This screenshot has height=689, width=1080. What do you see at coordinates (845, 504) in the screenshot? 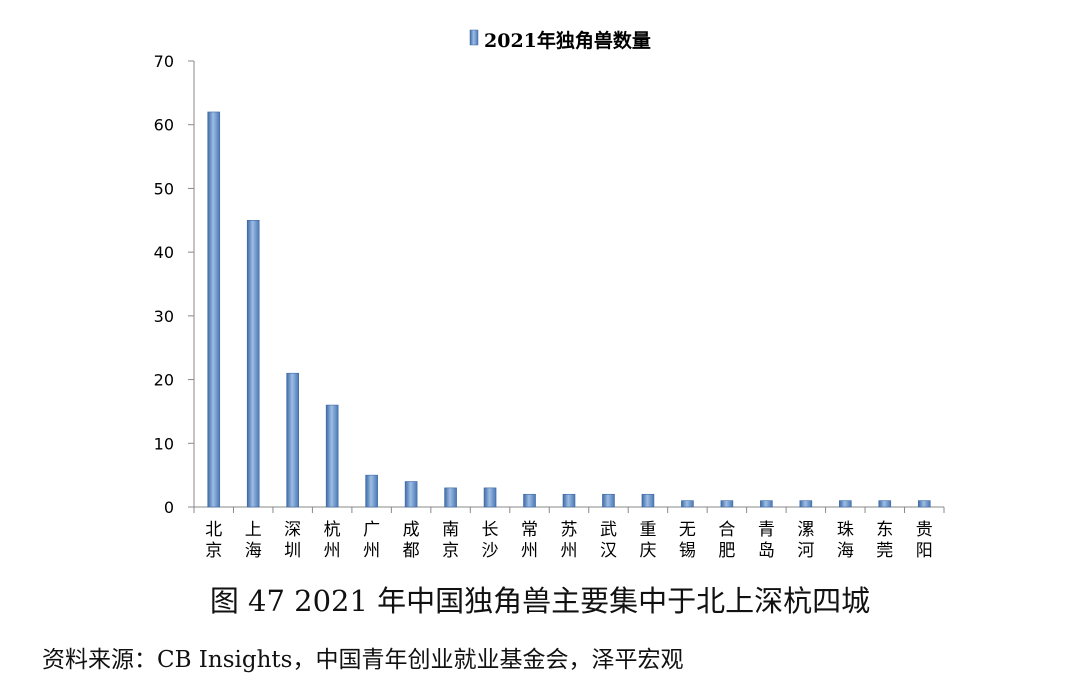
I see `bar-珠海` at bounding box center [845, 504].